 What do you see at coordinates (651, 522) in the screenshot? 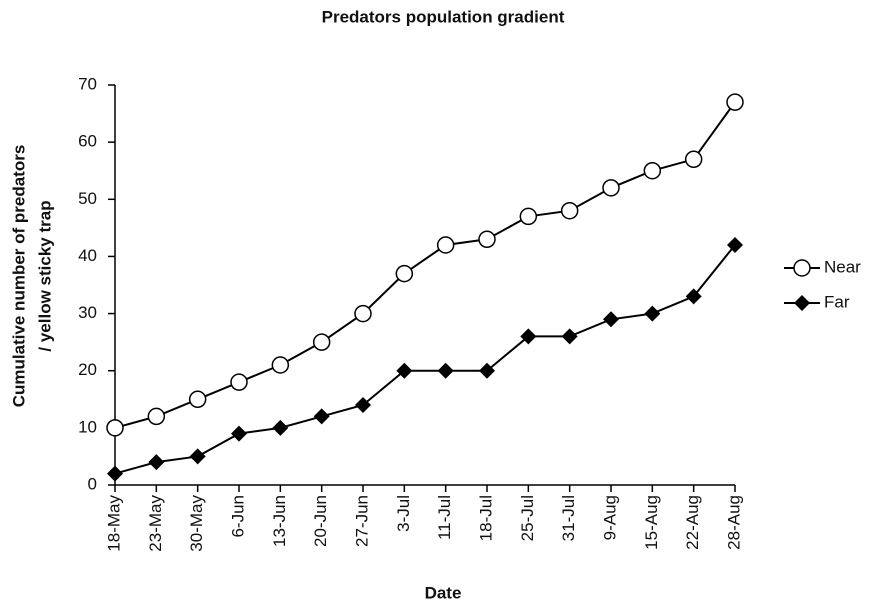
I see `x-tick-label: 15-Aug` at bounding box center [651, 522].